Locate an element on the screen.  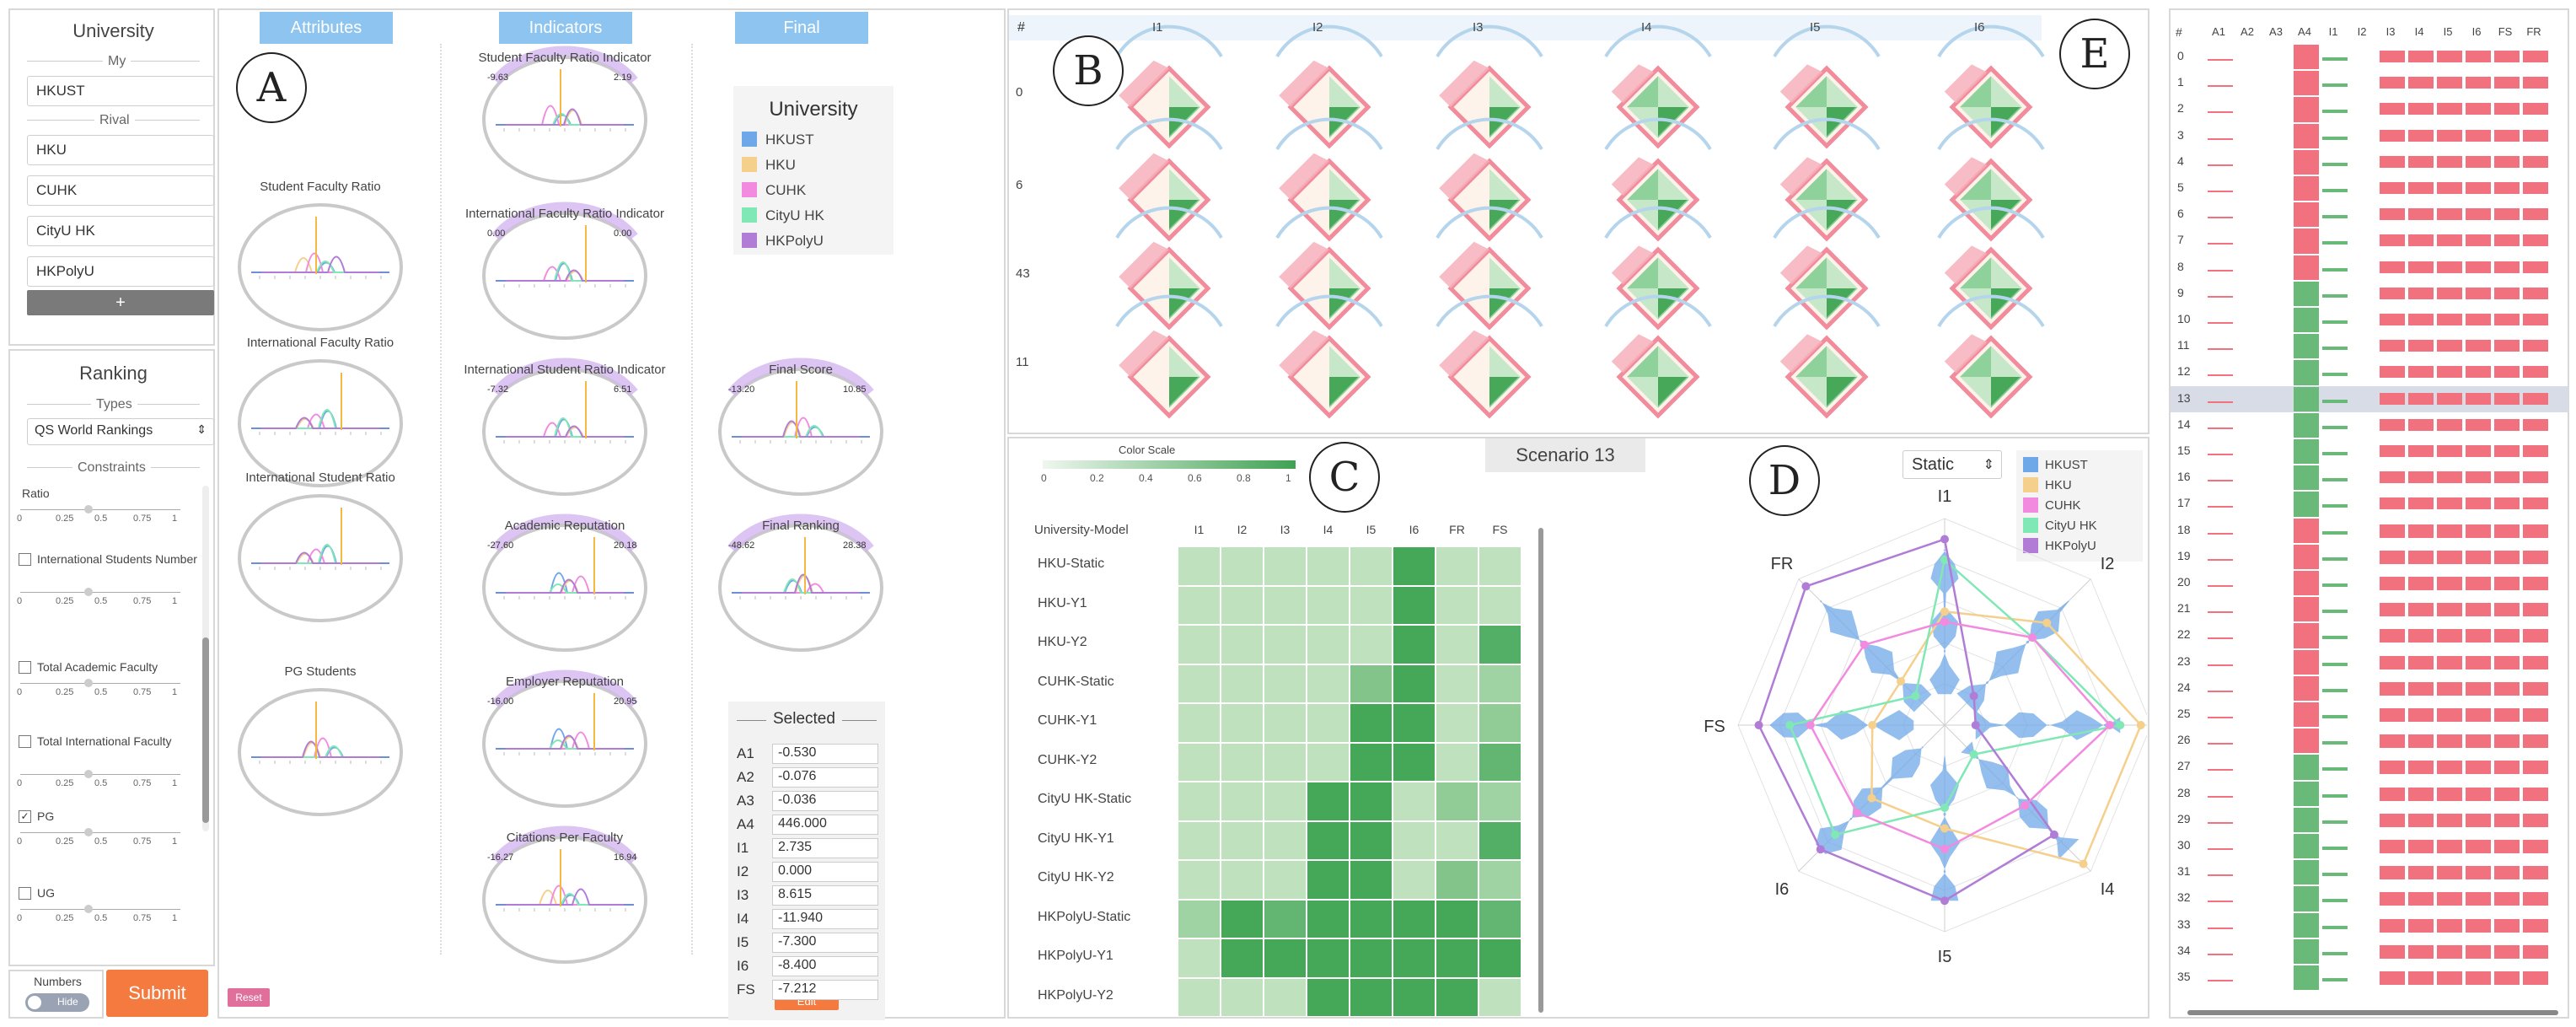
reset-button: Reset is located at coordinates (249, 997).